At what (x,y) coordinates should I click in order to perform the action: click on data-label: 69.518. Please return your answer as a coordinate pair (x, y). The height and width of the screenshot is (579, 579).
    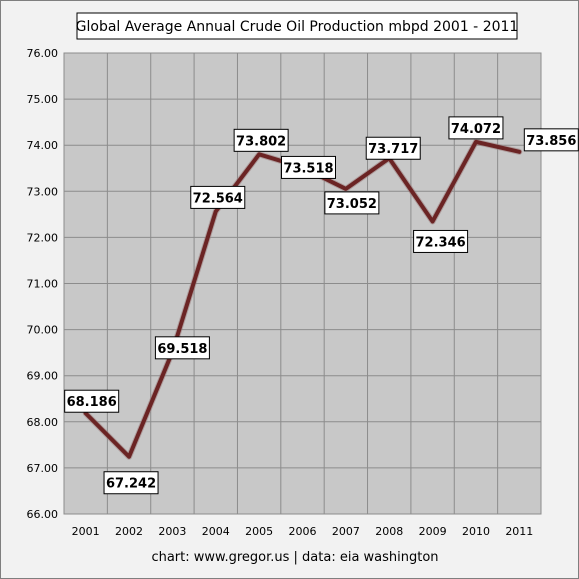
    Looking at the image, I should click on (182, 348).